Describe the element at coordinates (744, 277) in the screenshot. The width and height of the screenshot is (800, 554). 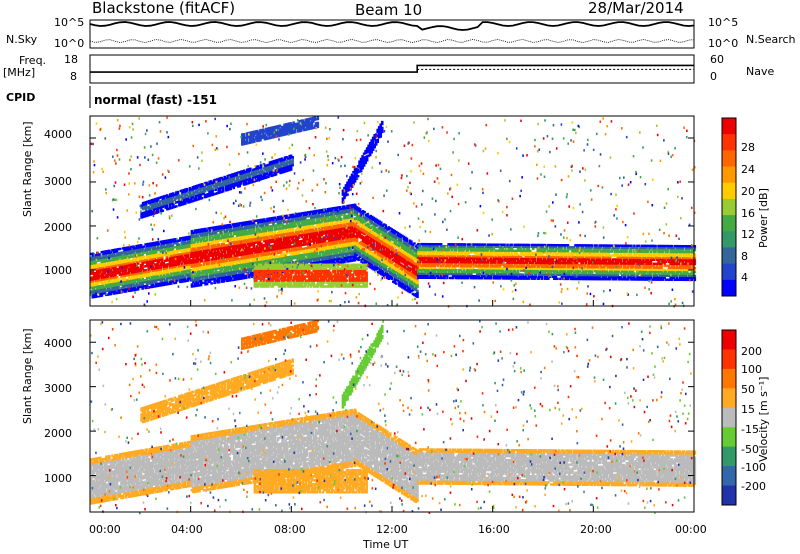
I see `power-cbar-tick-4: 4` at that location.